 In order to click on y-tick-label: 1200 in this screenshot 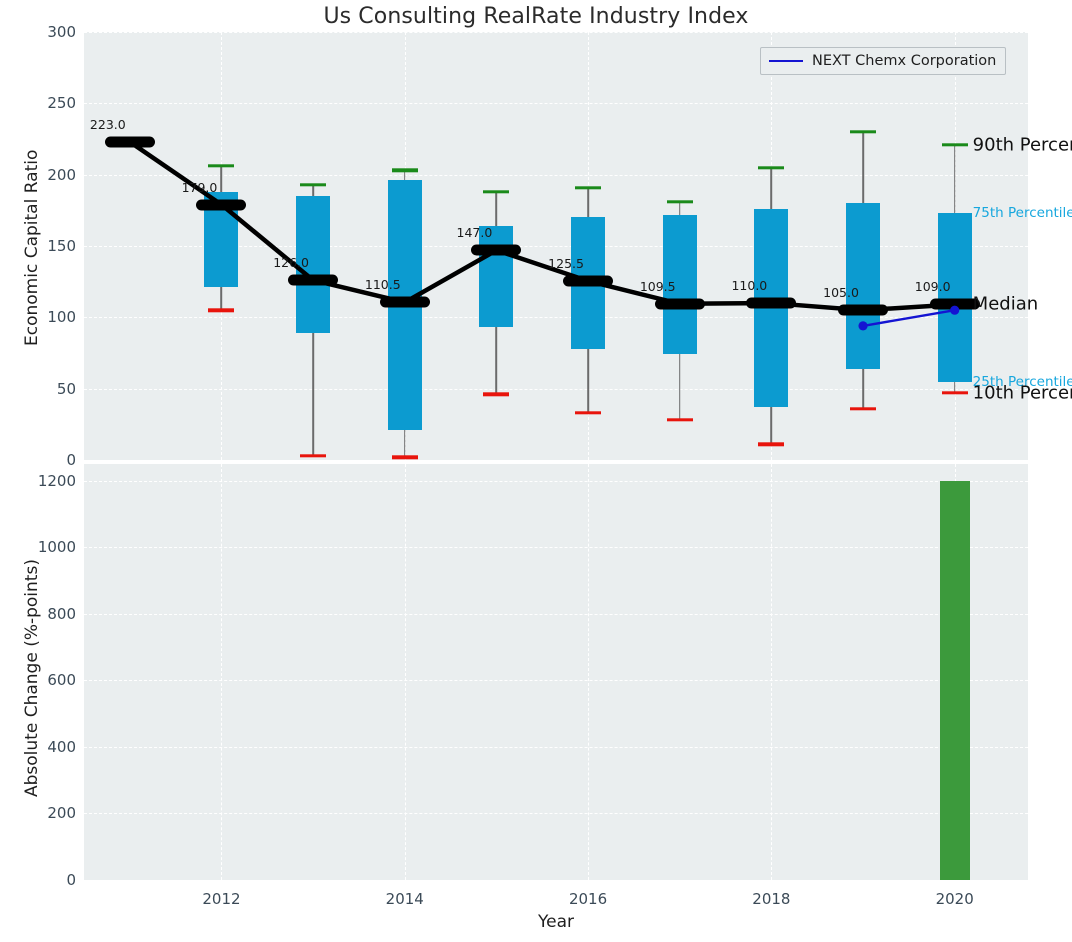, I will do `click(56, 480)`.